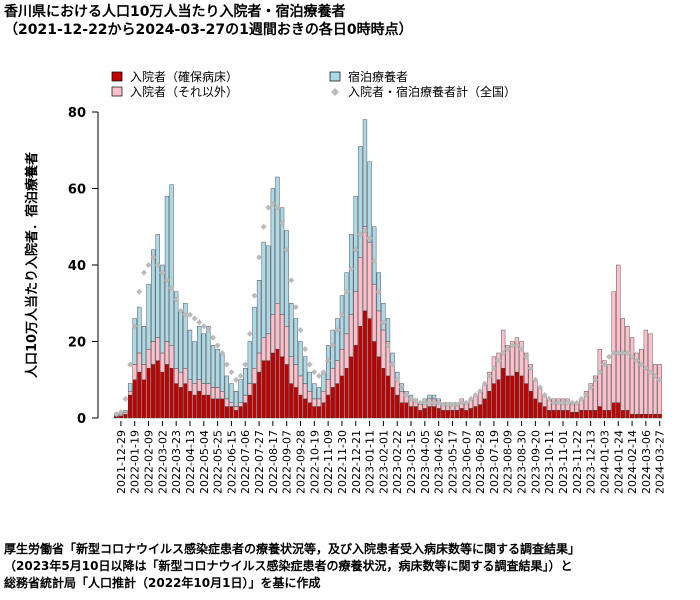  What do you see at coordinates (432, 91) in the screenshot?
I see `legend-label: 入院者・宿泊療養者計（全国）` at bounding box center [432, 91].